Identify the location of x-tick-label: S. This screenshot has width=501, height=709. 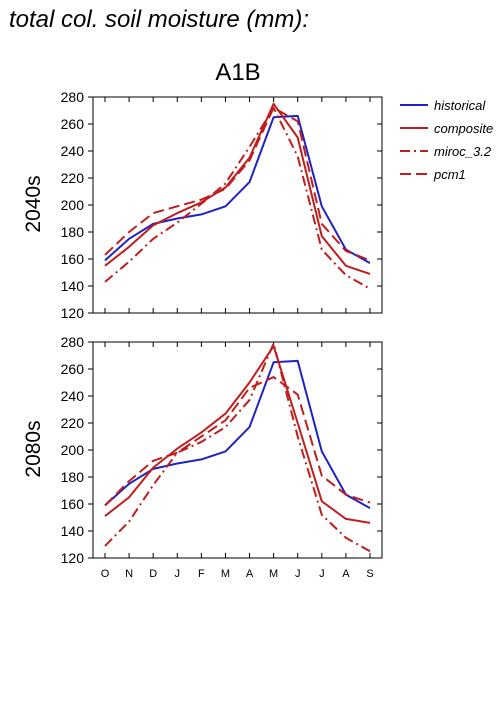
(369, 574).